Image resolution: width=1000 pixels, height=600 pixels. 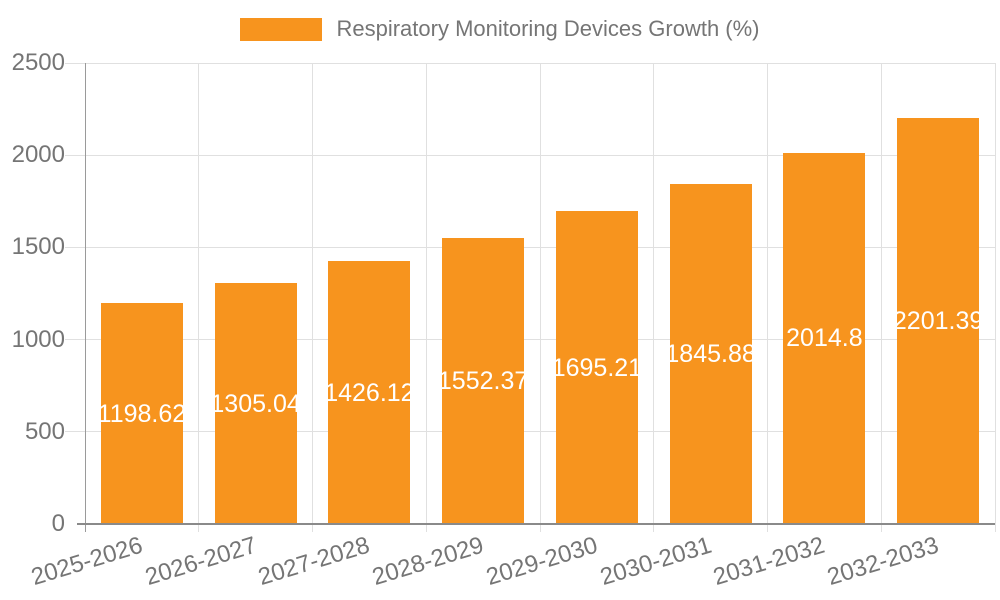 I want to click on y-axis-tick-label: 1500, so click(x=38, y=247).